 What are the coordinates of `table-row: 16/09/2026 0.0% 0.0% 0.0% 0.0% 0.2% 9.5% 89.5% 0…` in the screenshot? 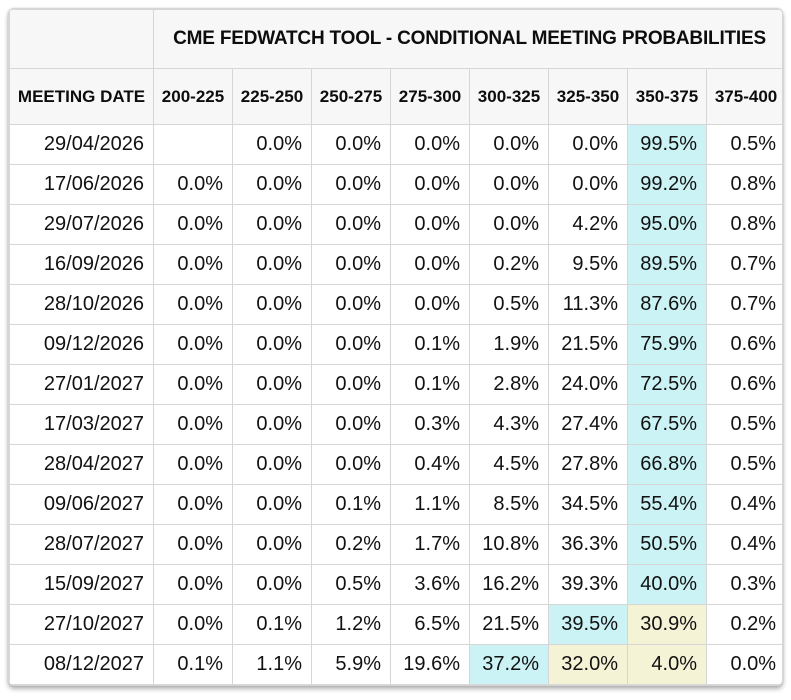 It's located at (395, 264).